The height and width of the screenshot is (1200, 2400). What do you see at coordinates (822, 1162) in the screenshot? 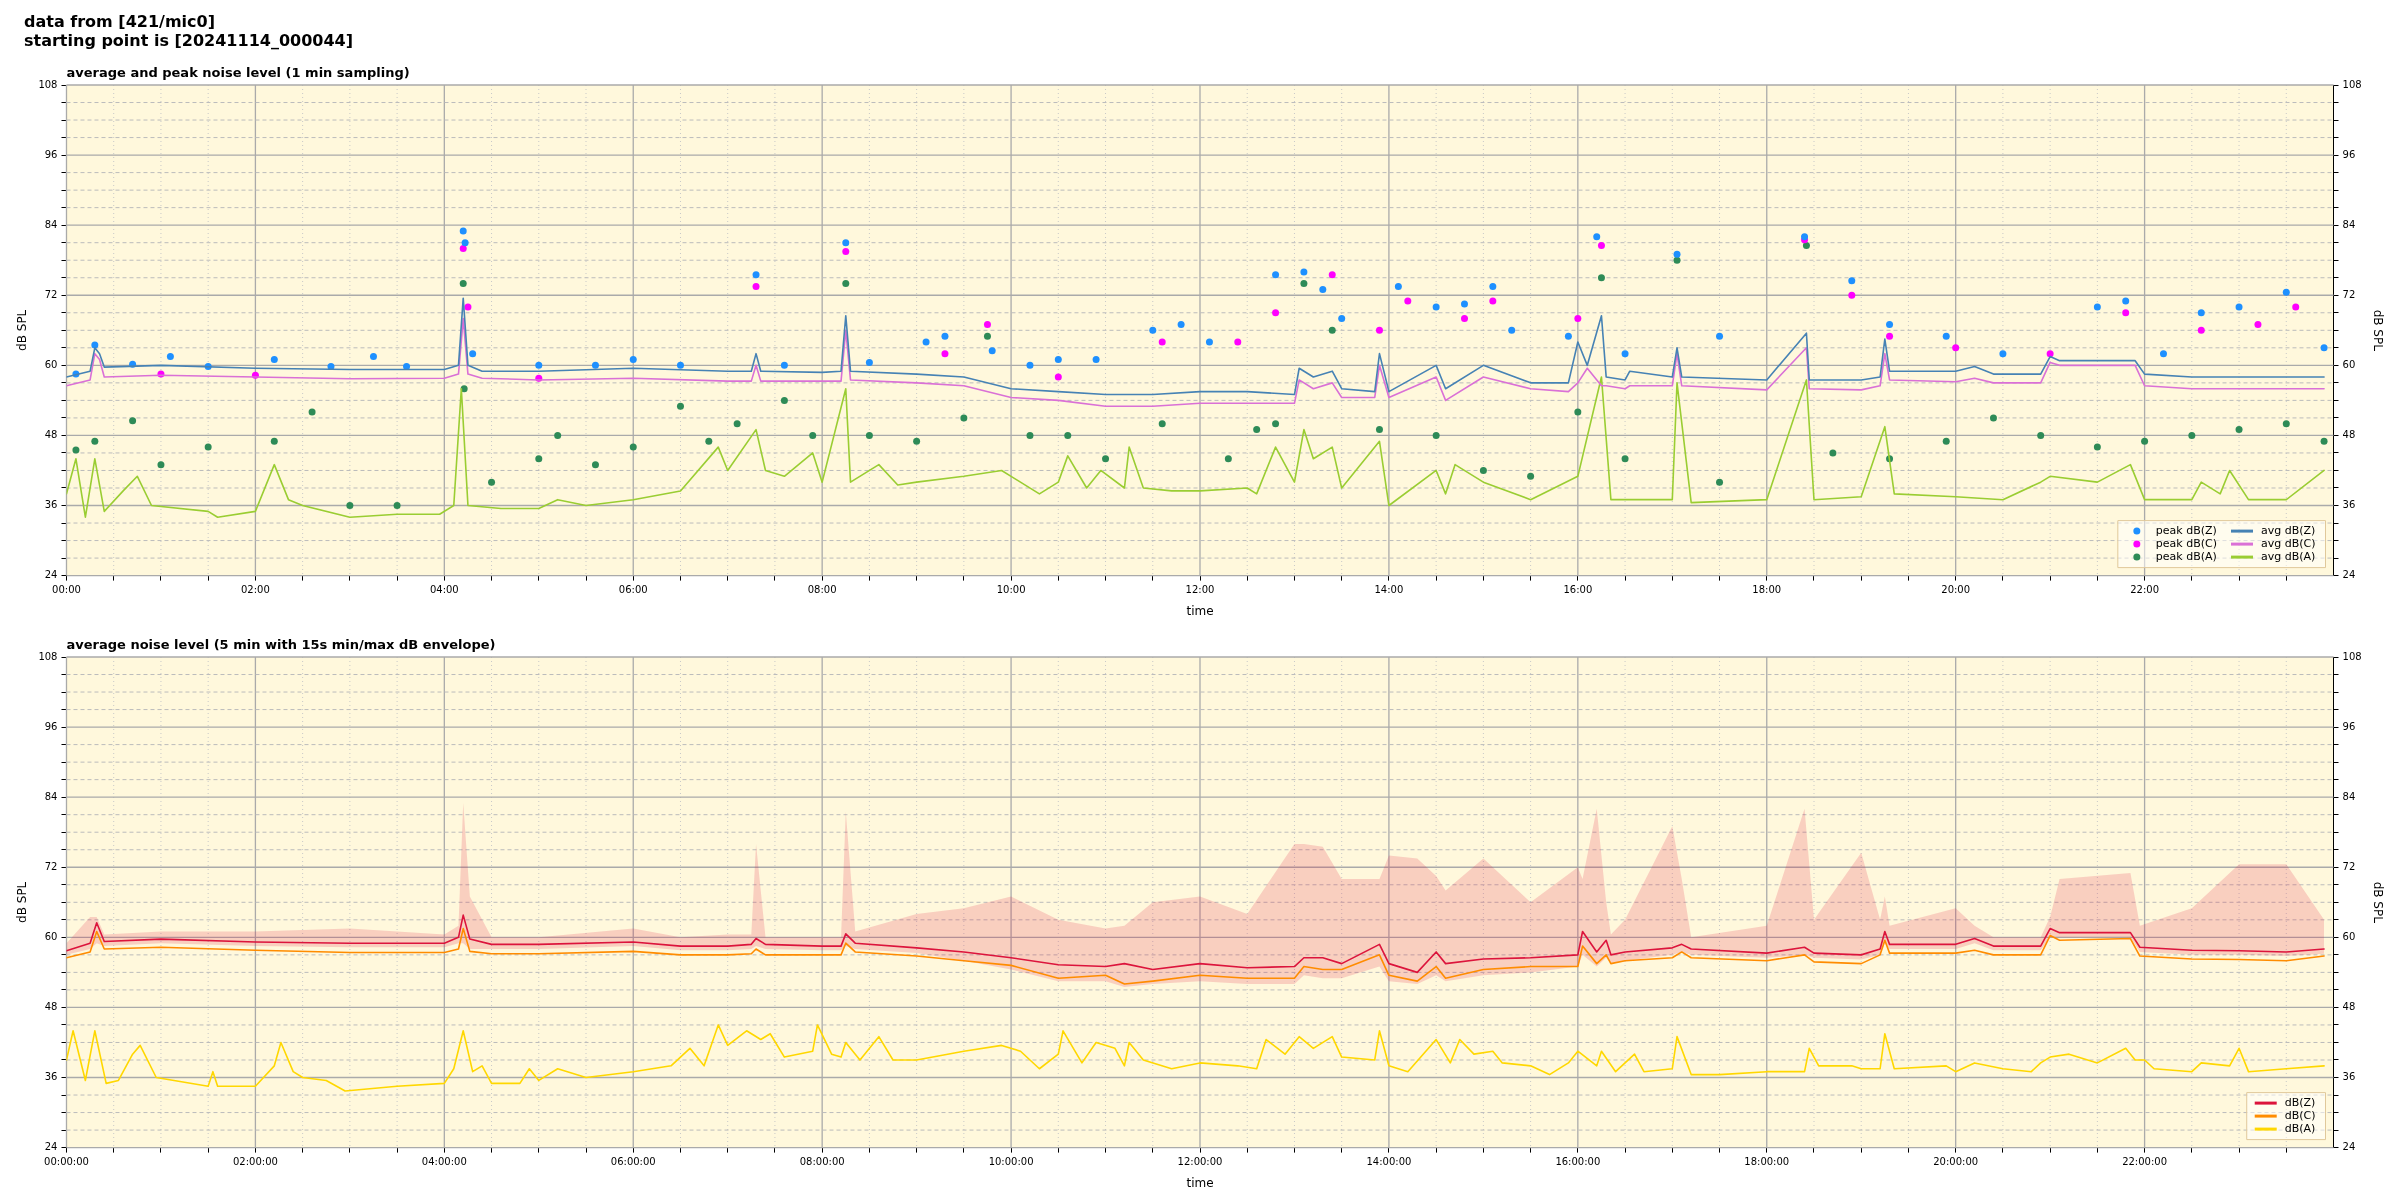
I see `x-tick-label: 08:00:00` at bounding box center [822, 1162].